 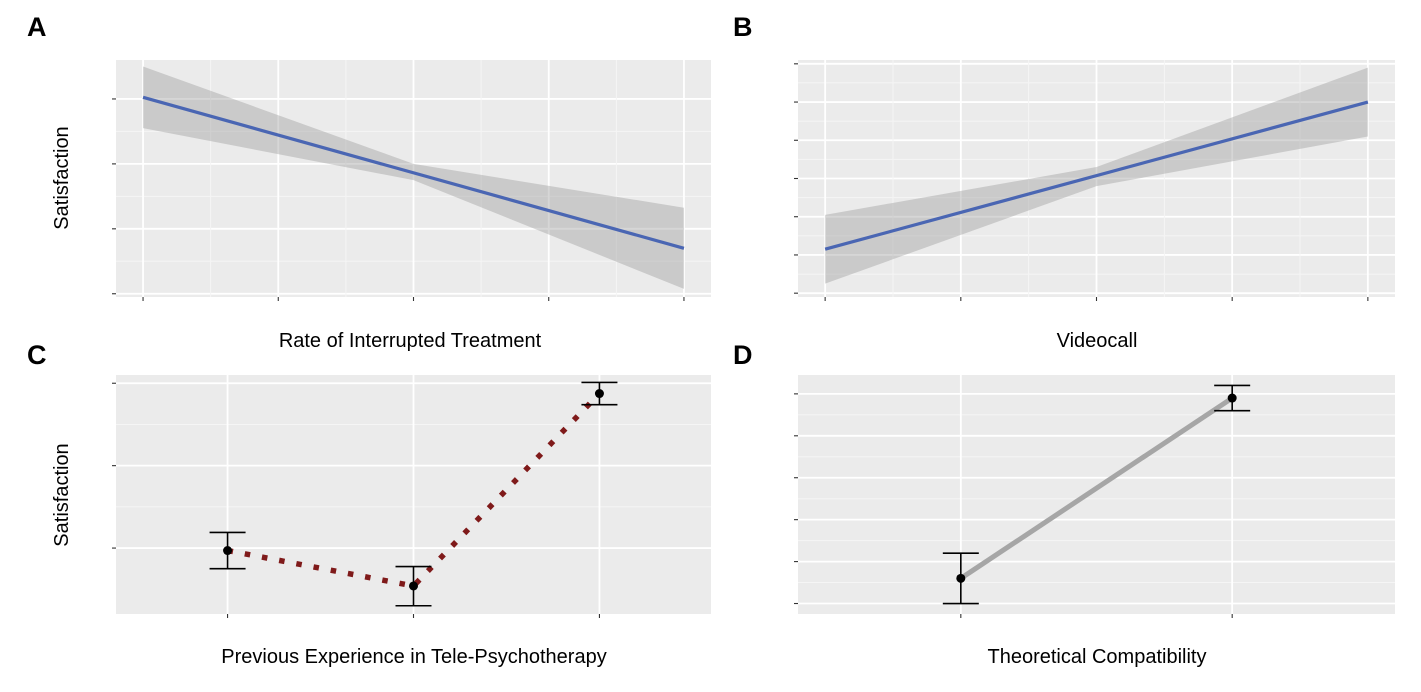 I want to click on panel-c-letter: C, so click(x=37, y=355).